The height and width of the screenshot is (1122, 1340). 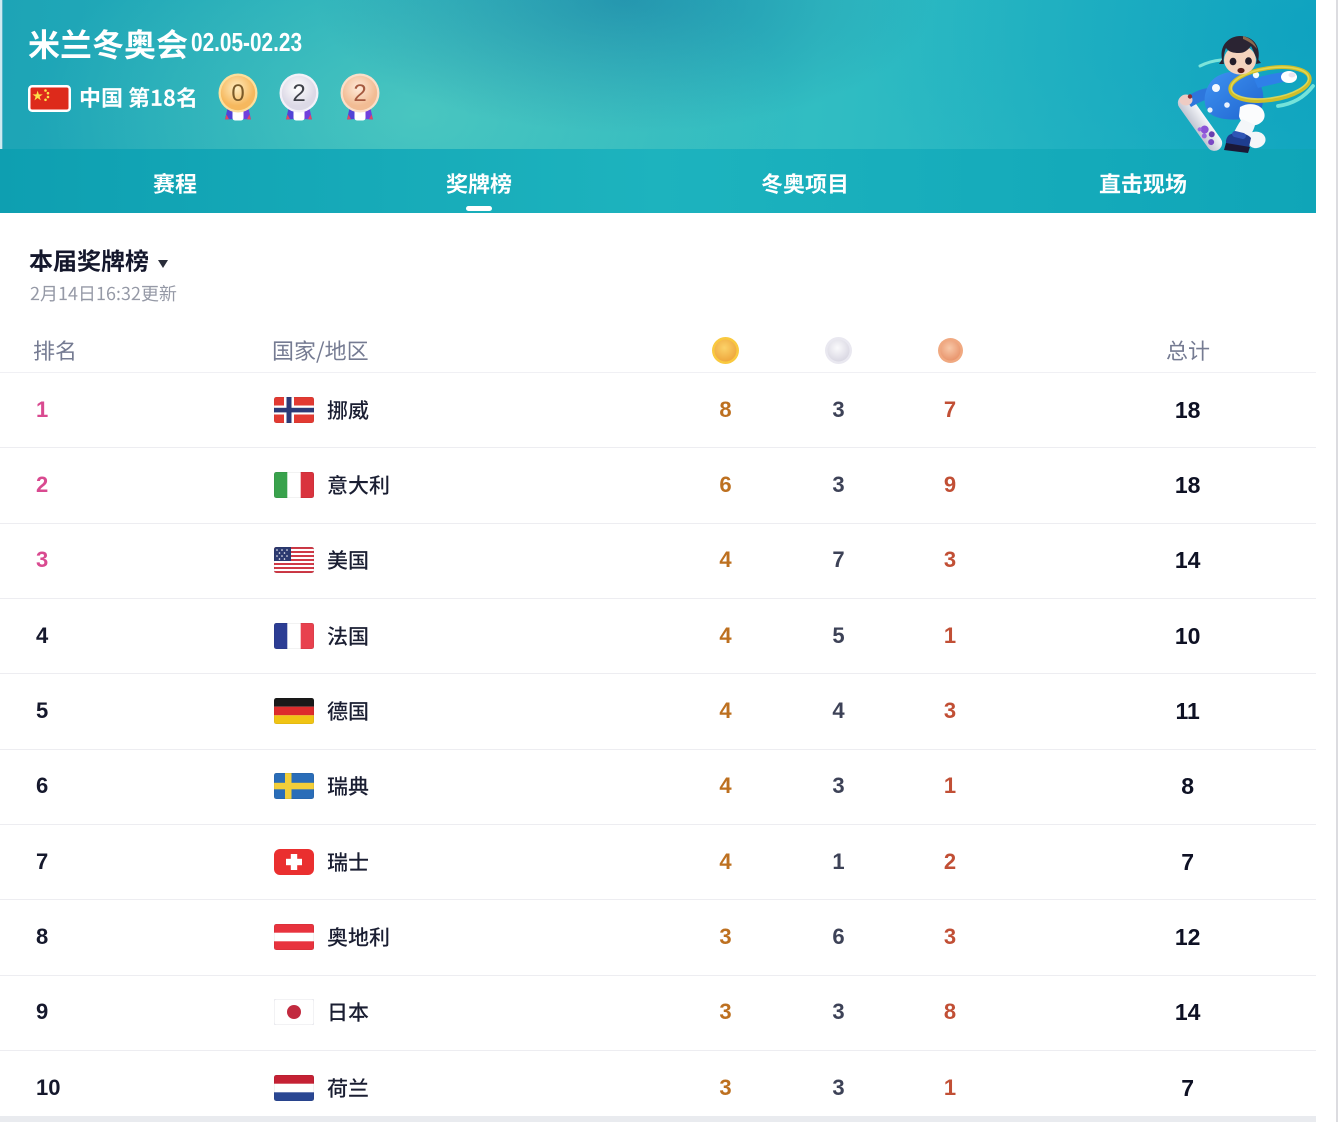 I want to click on svg-text: 0, so click(x=237, y=93).